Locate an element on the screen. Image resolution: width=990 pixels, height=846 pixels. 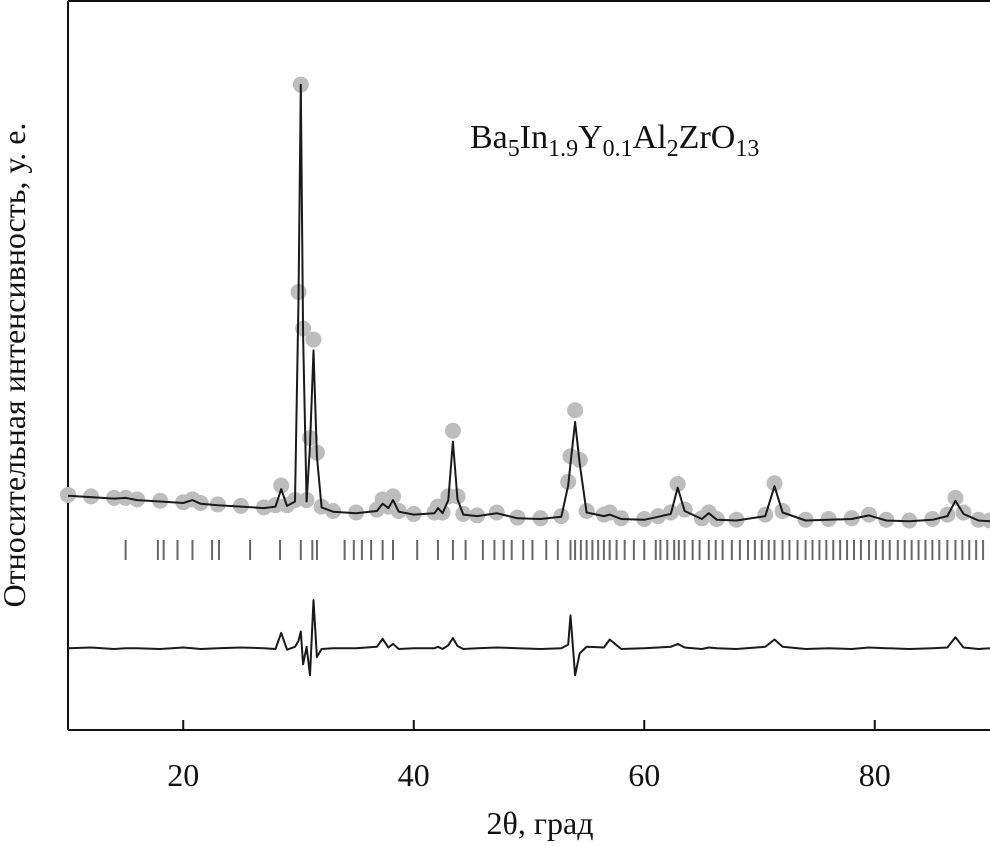
x-axis-label: 2θ, град is located at coordinates (540, 823).